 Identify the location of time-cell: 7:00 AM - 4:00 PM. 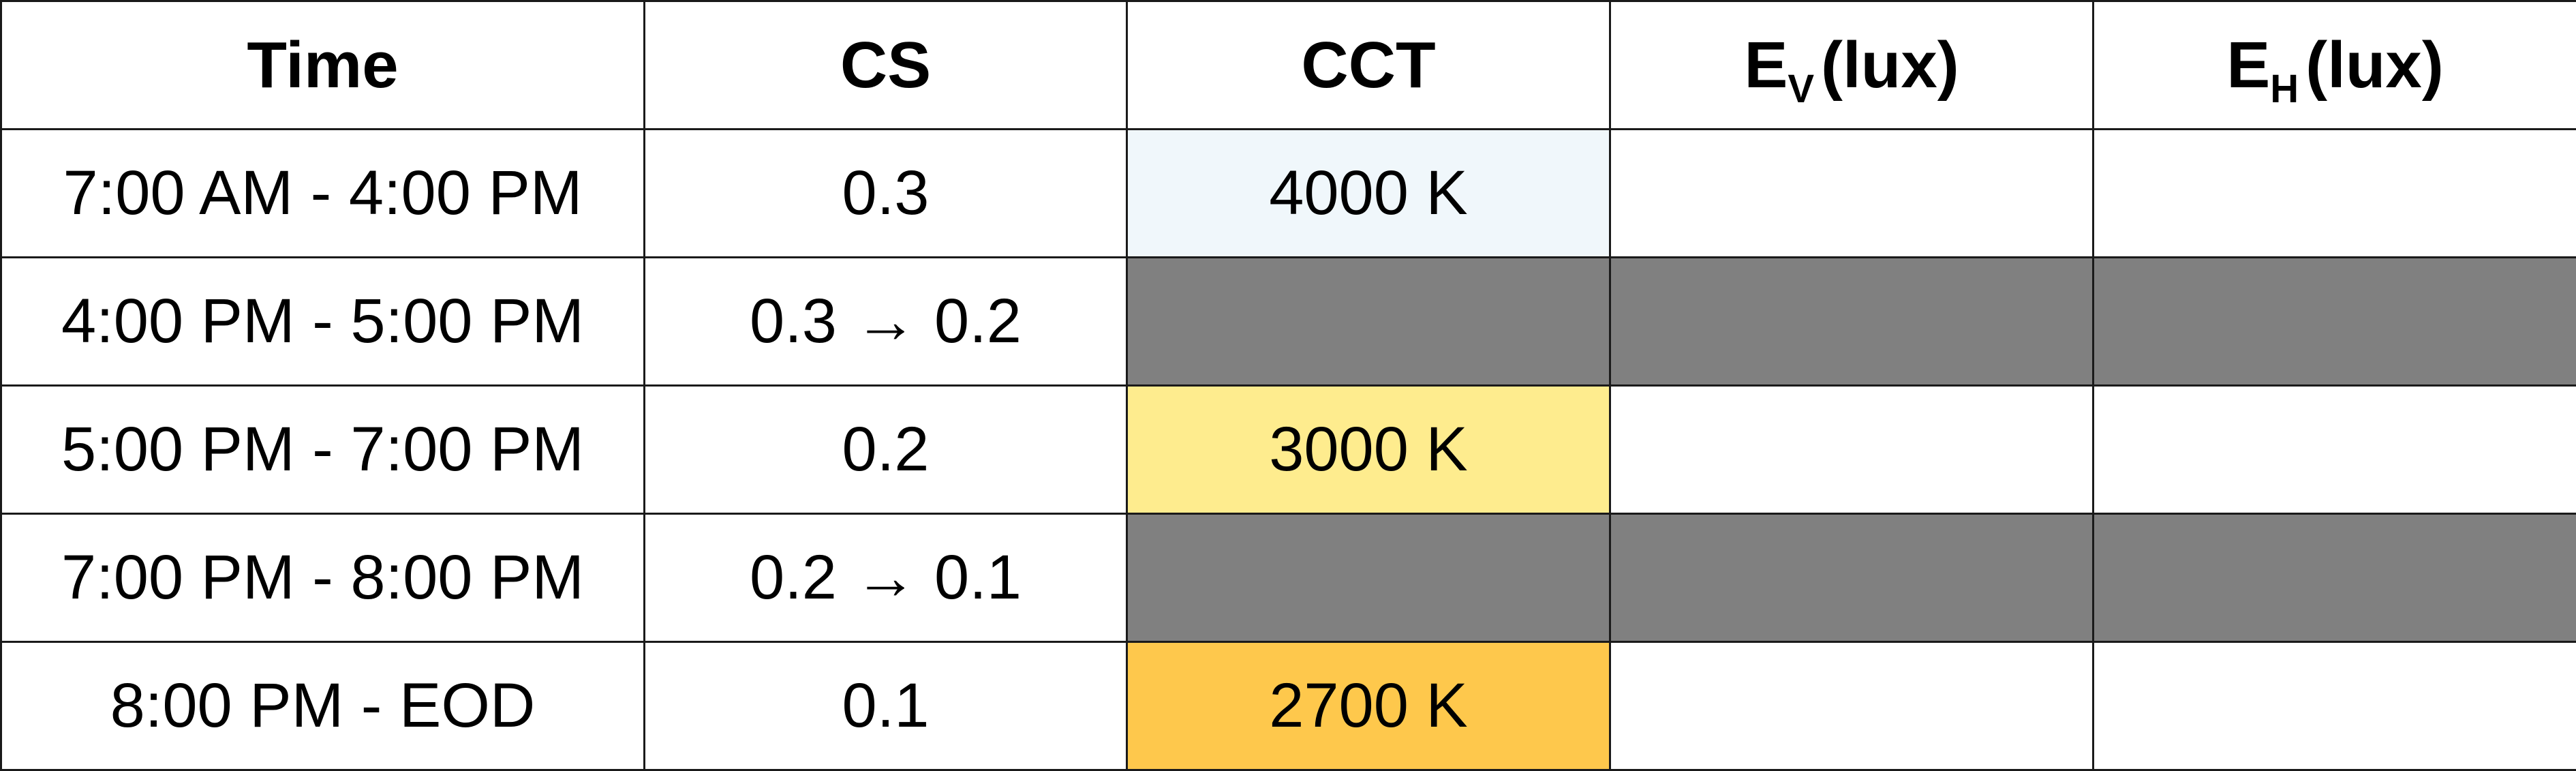
(323, 194).